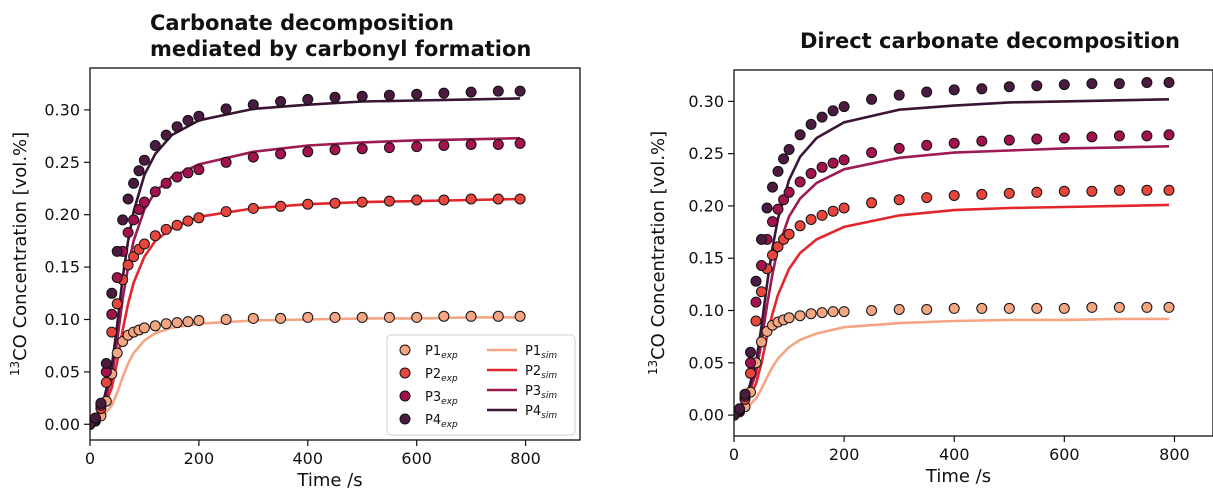 This screenshot has width=1213, height=495. Describe the element at coordinates (62, 109) in the screenshot. I see `y-tick-label: 0.30` at that location.